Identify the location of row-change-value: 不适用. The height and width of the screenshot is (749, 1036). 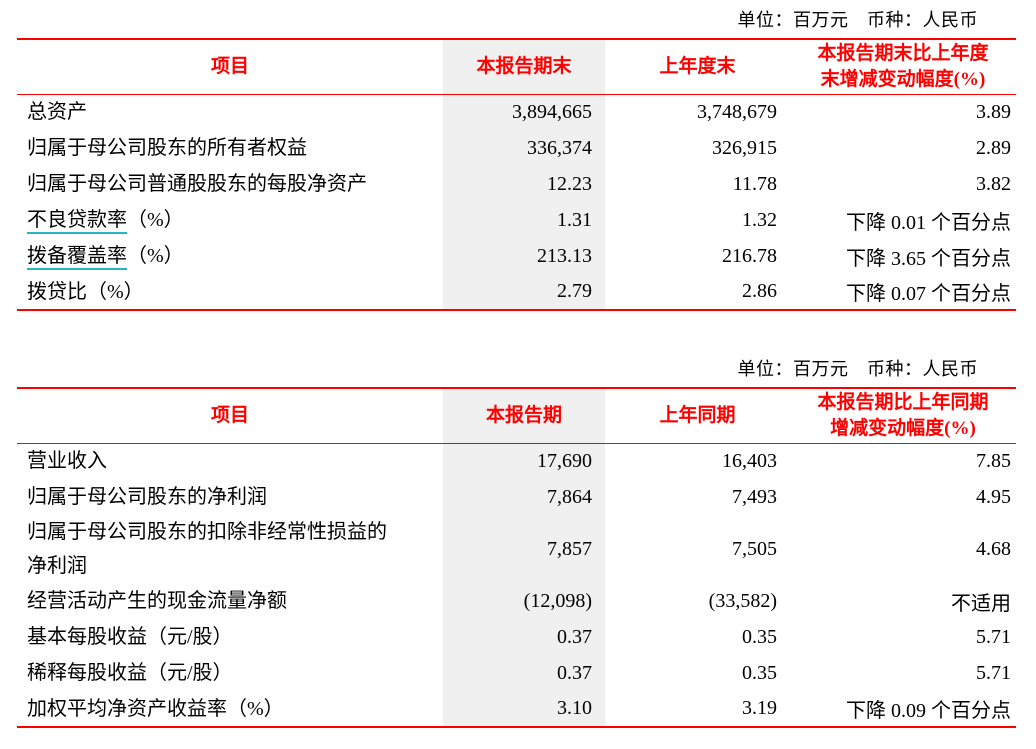
(981, 603).